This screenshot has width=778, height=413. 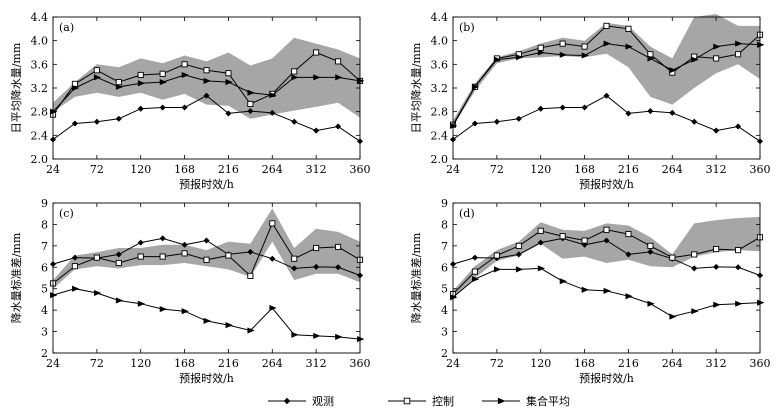 What do you see at coordinates (44, 246) in the screenshot?
I see `y-tick-label: 7` at bounding box center [44, 246].